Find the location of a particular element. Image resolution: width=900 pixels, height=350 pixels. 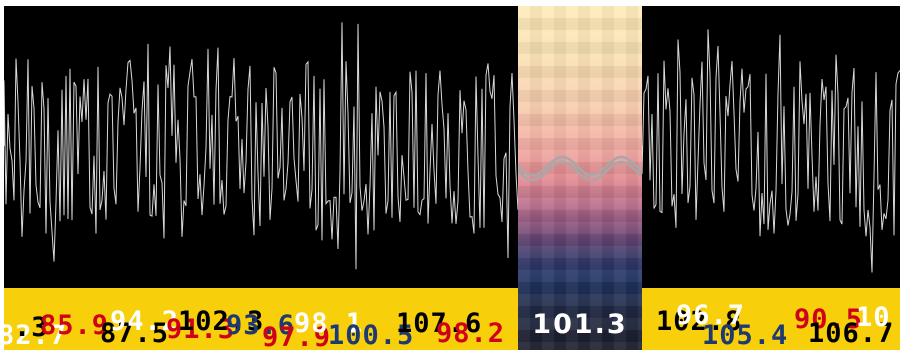

dial-frequency-label: 106.7 is located at coordinates (851, 333).